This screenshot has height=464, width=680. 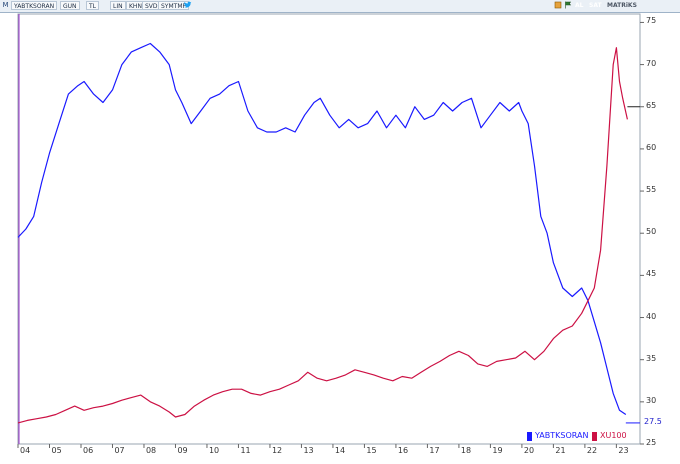 I want to click on x-tick-label: 09, so click(x=182, y=450).